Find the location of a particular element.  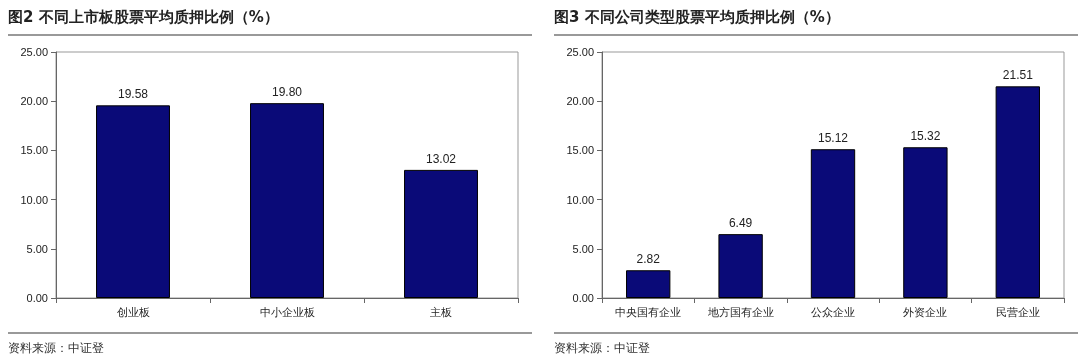

data-label: 15.32 is located at coordinates (925, 136).